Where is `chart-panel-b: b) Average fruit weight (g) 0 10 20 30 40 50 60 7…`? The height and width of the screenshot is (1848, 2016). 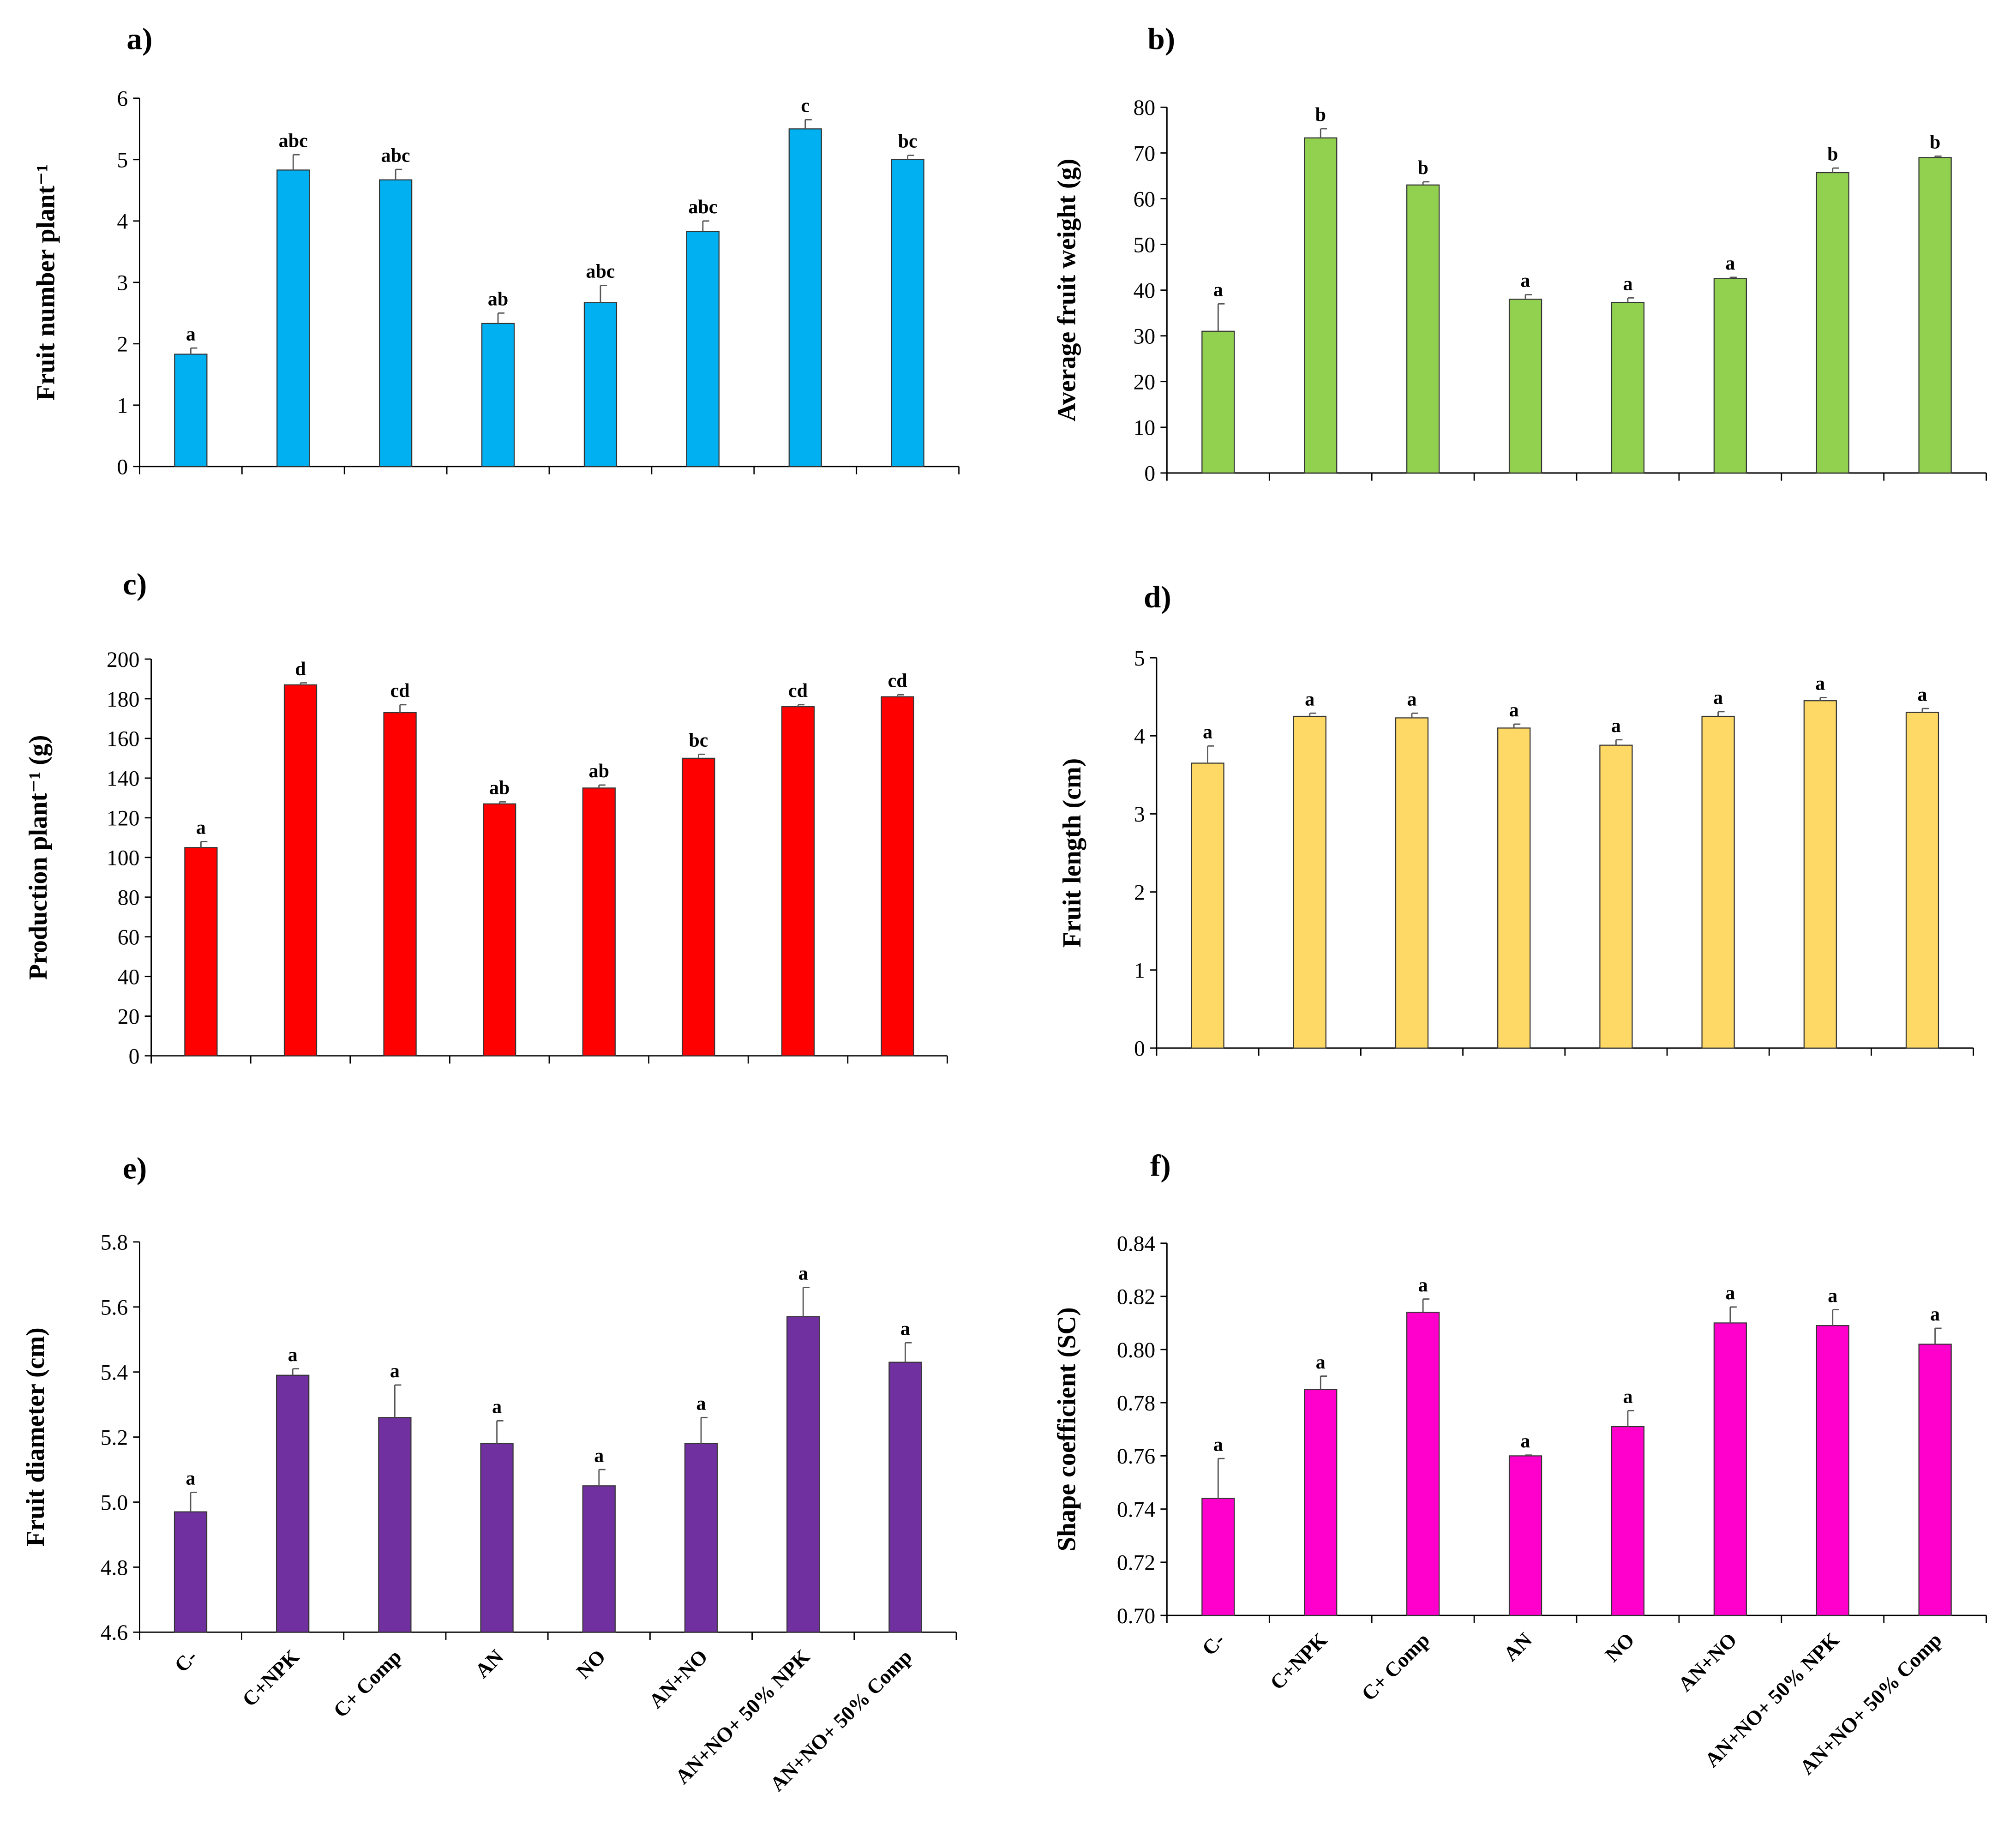
chart-panel-b: b) Average fruit weight (g) 0 10 20 30 40 50 60 7… is located at coordinates (1520, 253).